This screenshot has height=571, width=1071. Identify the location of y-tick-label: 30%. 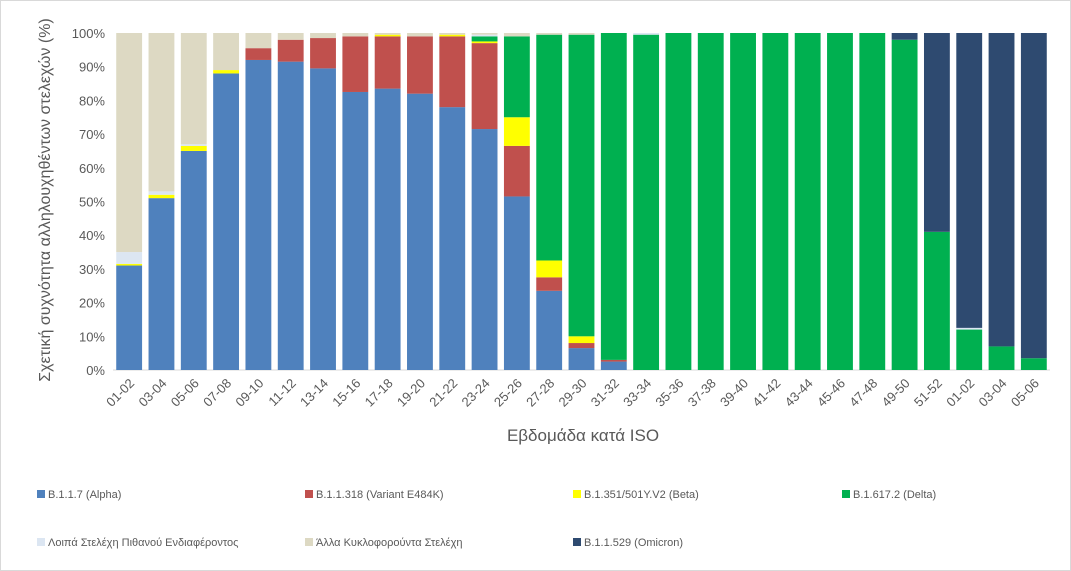
(92, 269).